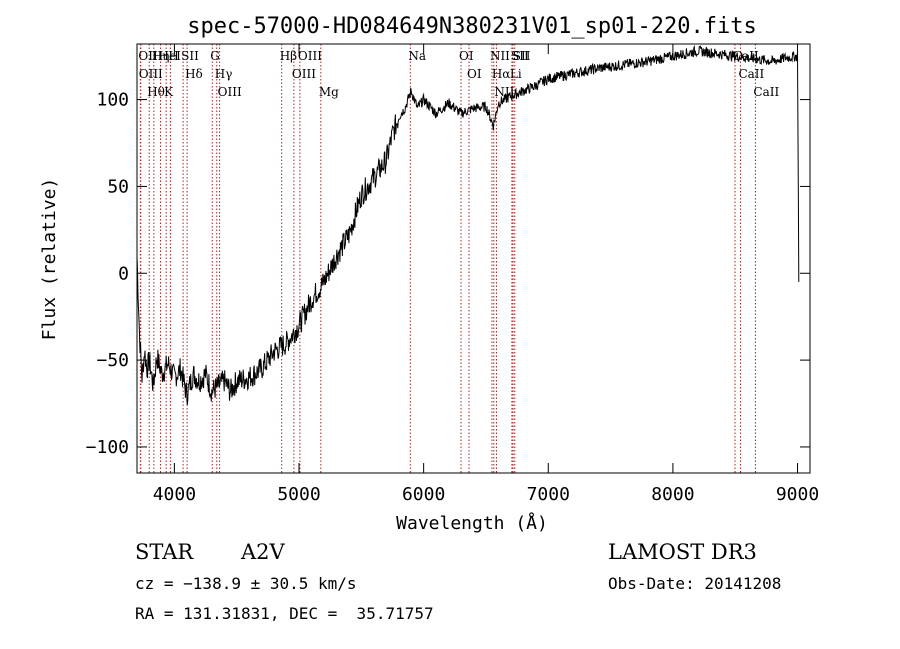 This screenshot has height=649, width=900. What do you see at coordinates (215, 56) in the screenshot?
I see `line-marker-label: G` at bounding box center [215, 56].